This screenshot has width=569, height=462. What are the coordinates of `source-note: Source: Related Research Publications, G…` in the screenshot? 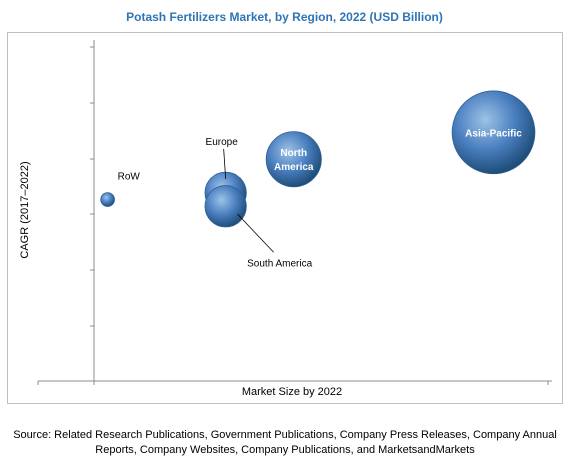 It's located at (285, 442).